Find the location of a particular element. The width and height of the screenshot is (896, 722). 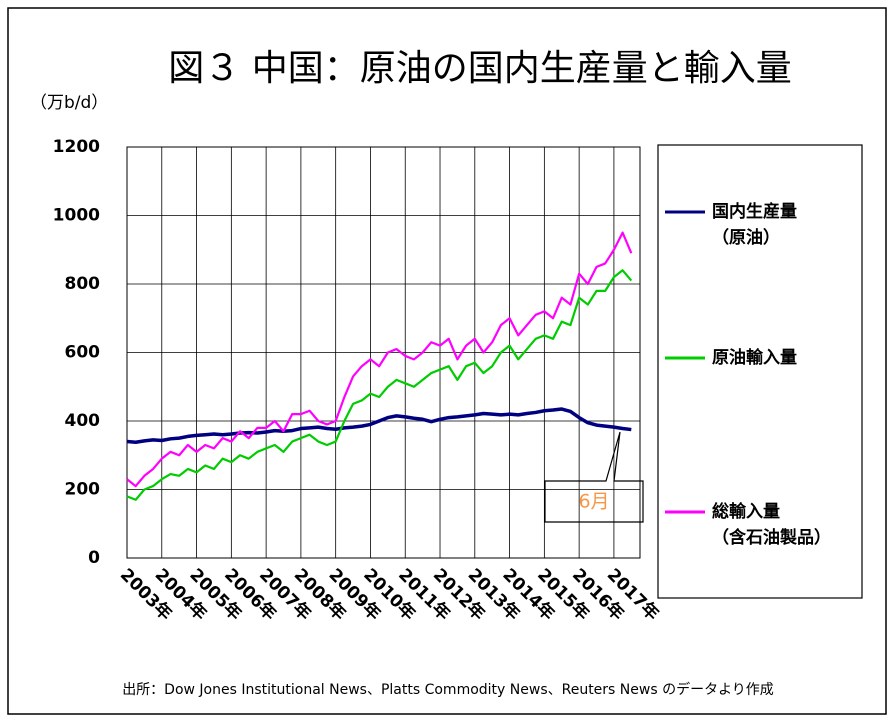

callout is located at coordinates (594, 477).